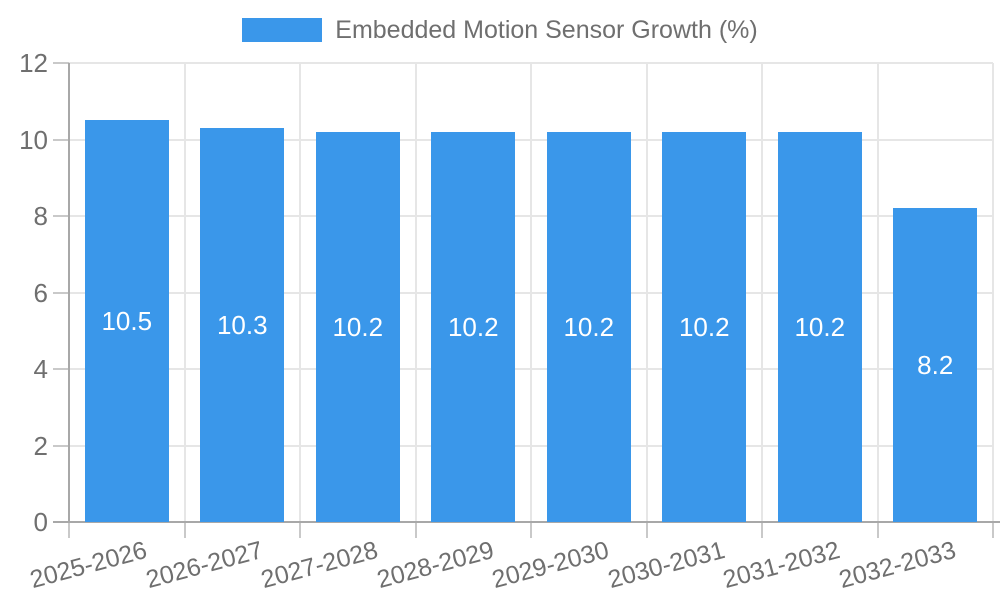  Describe the element at coordinates (282, 30) in the screenshot. I see `legend-swatch` at that location.